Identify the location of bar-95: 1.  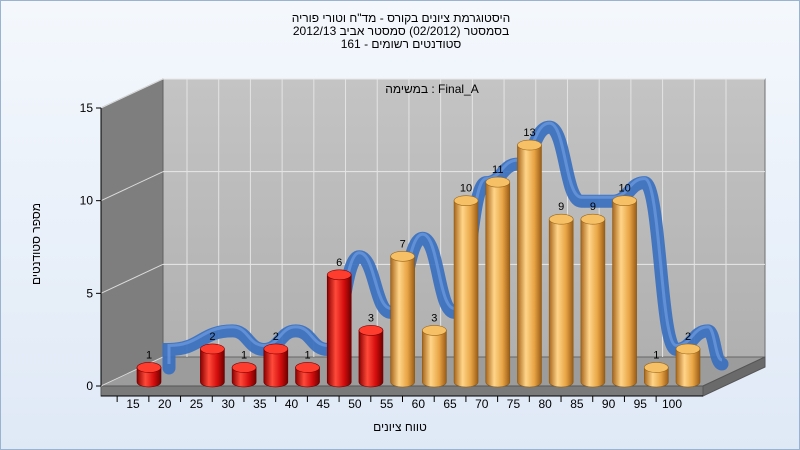
(656, 368).